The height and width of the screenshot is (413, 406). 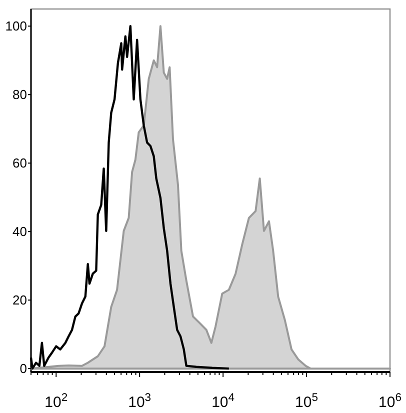 What do you see at coordinates (223, 401) in the screenshot?
I see `x-tick-label: 10$^{4}$` at bounding box center [223, 401].